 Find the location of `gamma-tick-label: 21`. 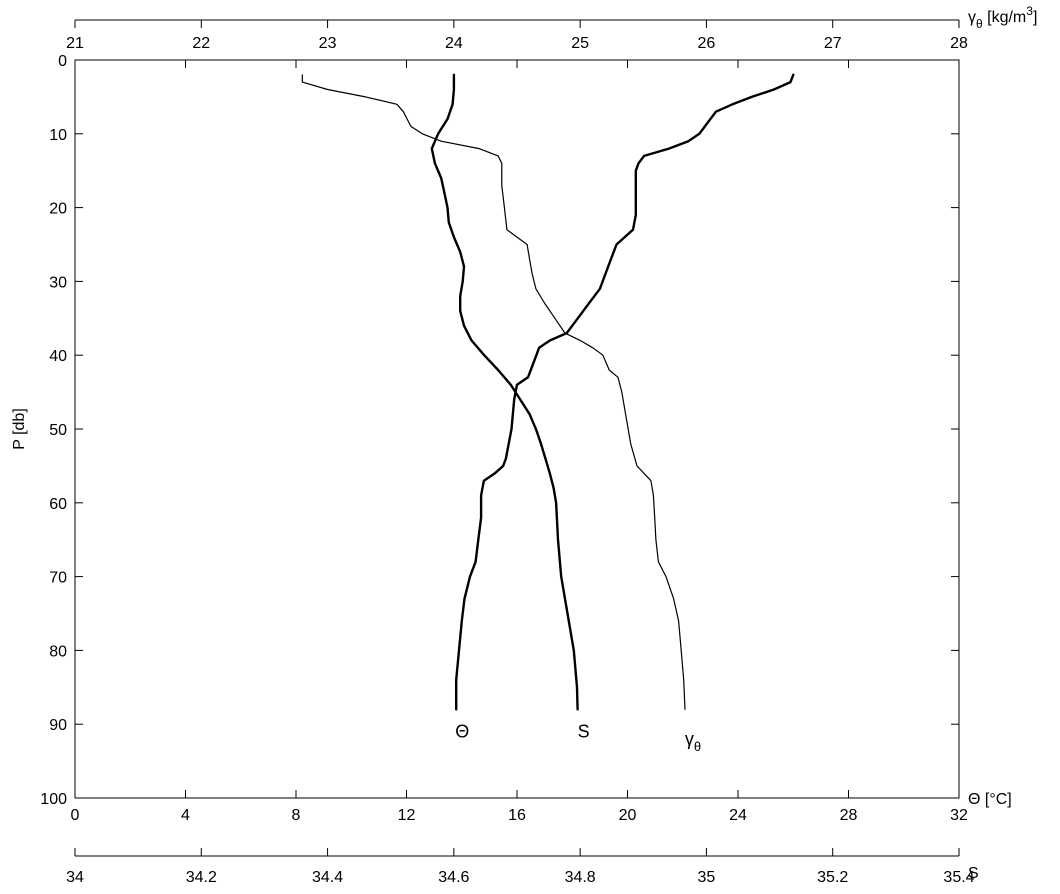

gamma-tick-label: 21 is located at coordinates (75, 43).